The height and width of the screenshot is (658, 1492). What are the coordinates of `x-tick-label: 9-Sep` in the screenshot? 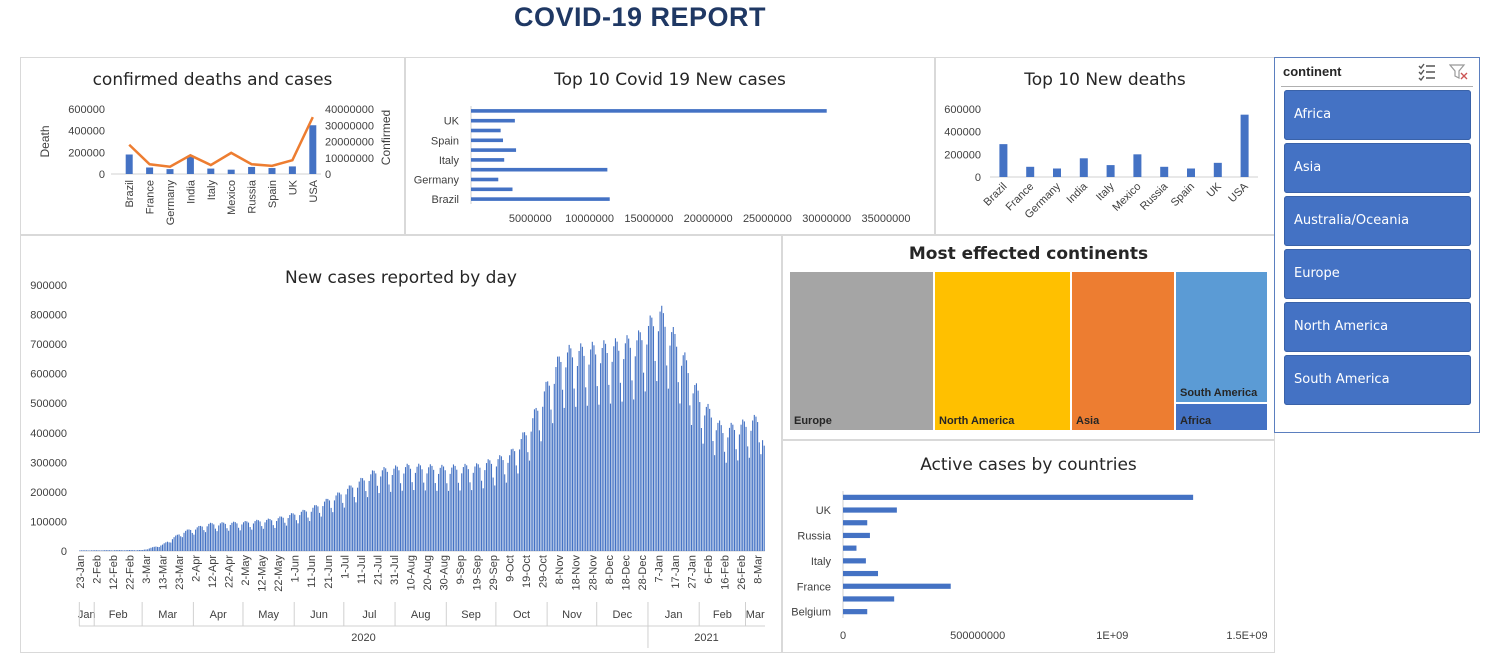 It's located at (461, 569).